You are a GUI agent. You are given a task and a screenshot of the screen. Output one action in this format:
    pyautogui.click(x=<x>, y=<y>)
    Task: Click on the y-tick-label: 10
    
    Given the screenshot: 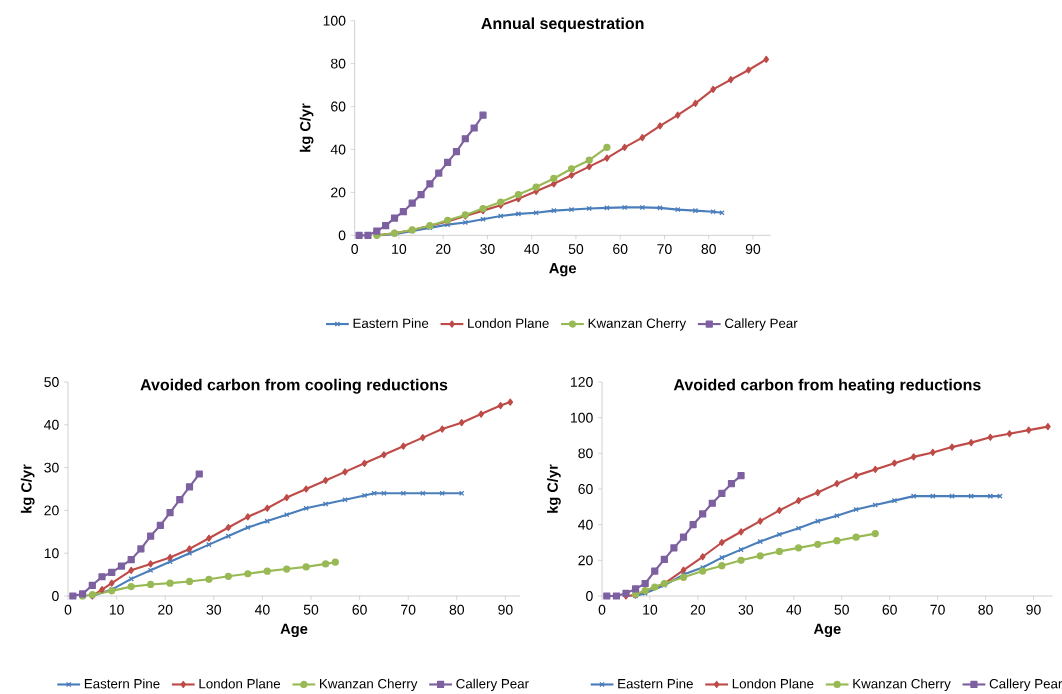 What is the action you would take?
    pyautogui.click(x=51, y=553)
    